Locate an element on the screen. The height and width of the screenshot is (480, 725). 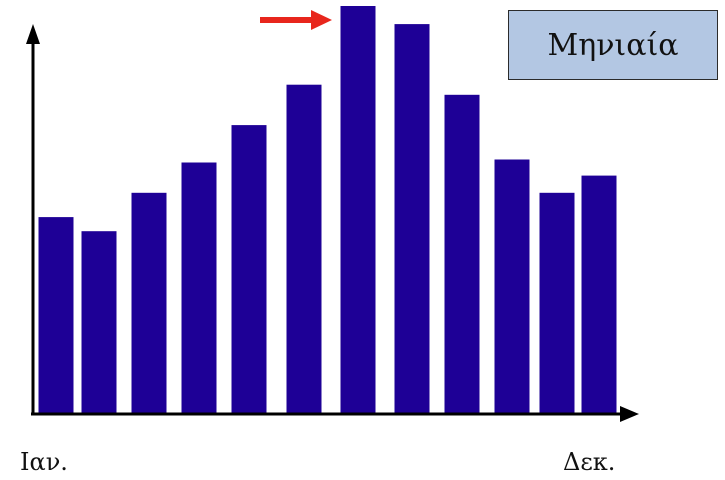
x-axis-arrowhead is located at coordinates (629, 414).